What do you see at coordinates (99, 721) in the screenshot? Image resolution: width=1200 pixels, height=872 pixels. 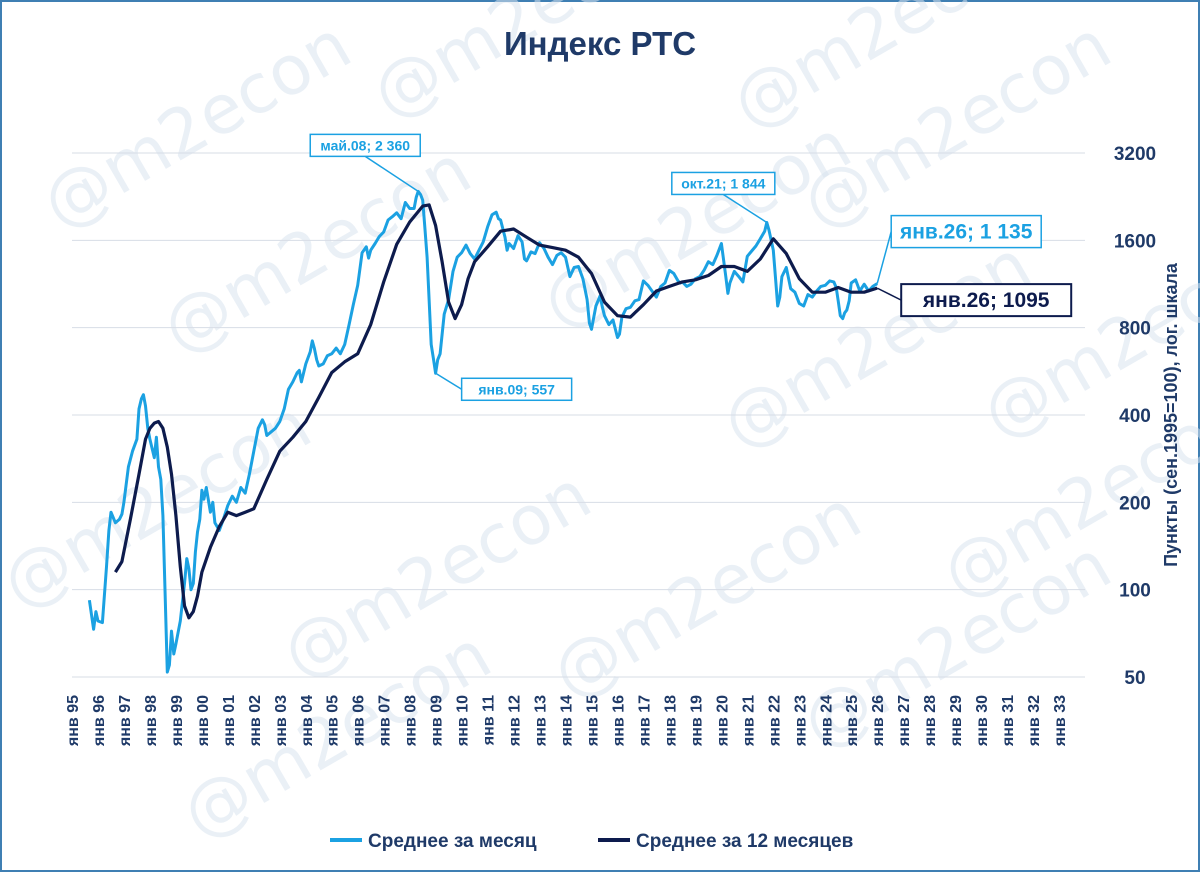 I see `x-tick-label: янв 96` at bounding box center [99, 721].